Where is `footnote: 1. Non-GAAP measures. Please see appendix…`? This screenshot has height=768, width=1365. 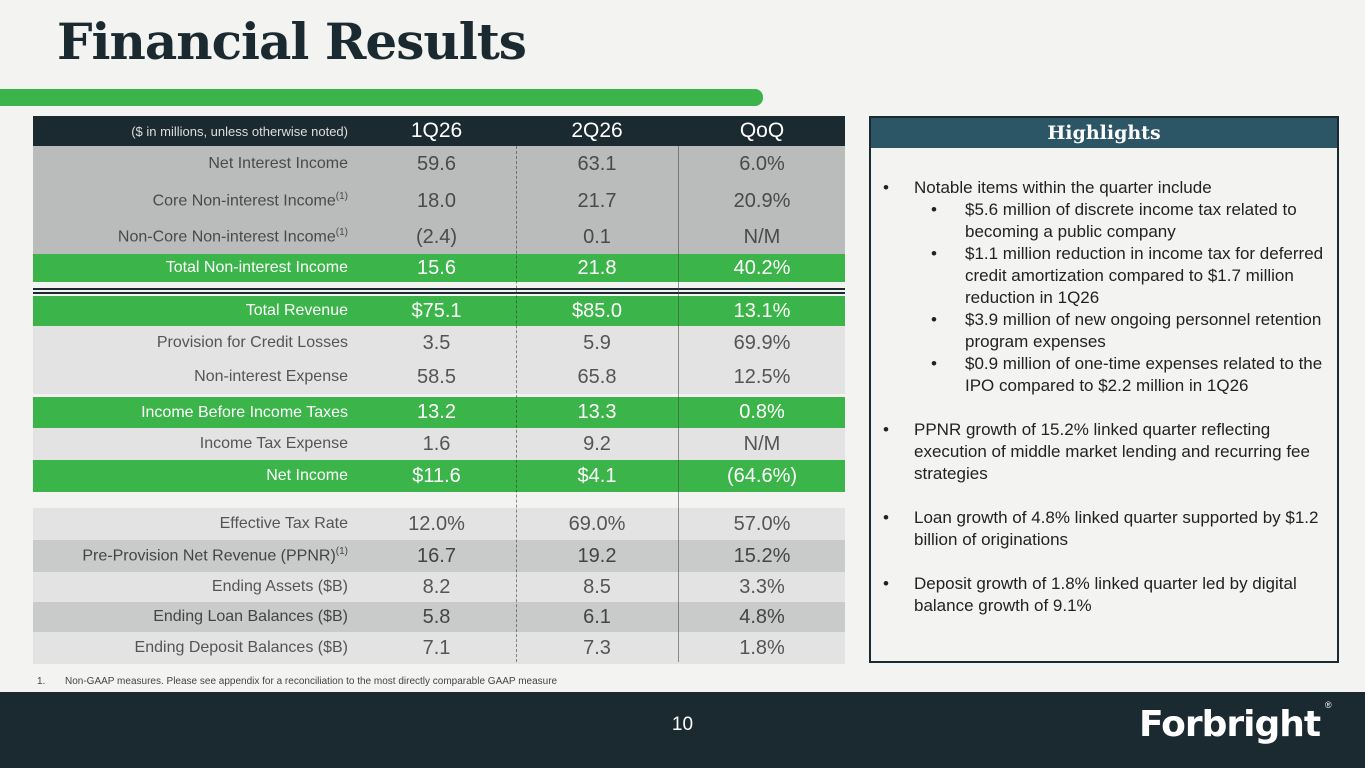 footnote: 1. Non-GAAP measures. Please see appendix… is located at coordinates (297, 681).